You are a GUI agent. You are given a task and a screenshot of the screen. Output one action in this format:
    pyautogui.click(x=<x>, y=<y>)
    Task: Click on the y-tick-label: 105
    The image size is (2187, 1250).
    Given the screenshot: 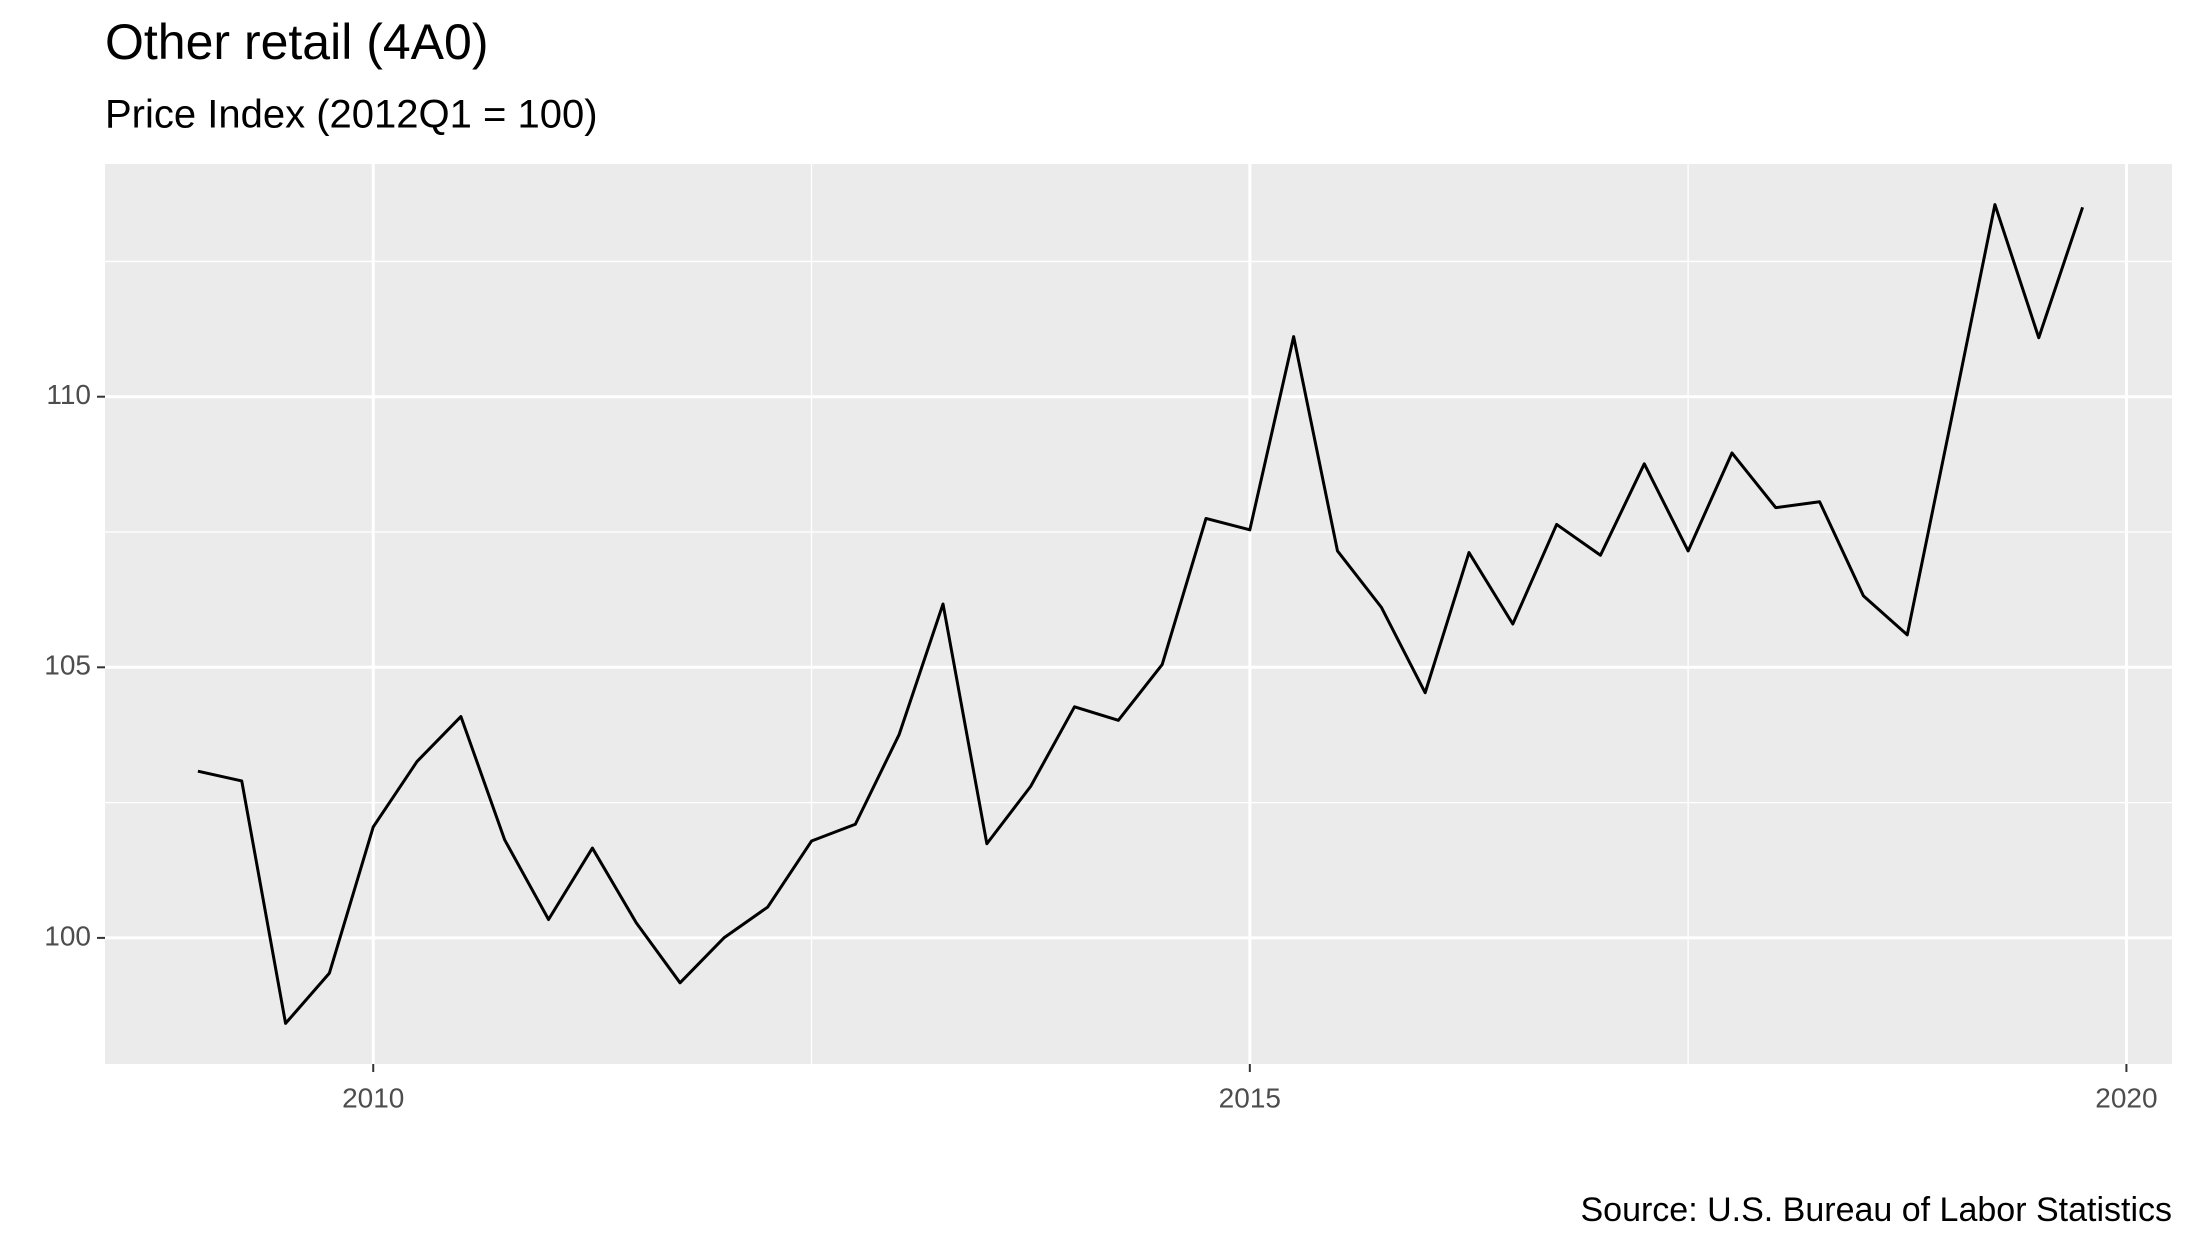 What is the action you would take?
    pyautogui.click(x=67, y=665)
    